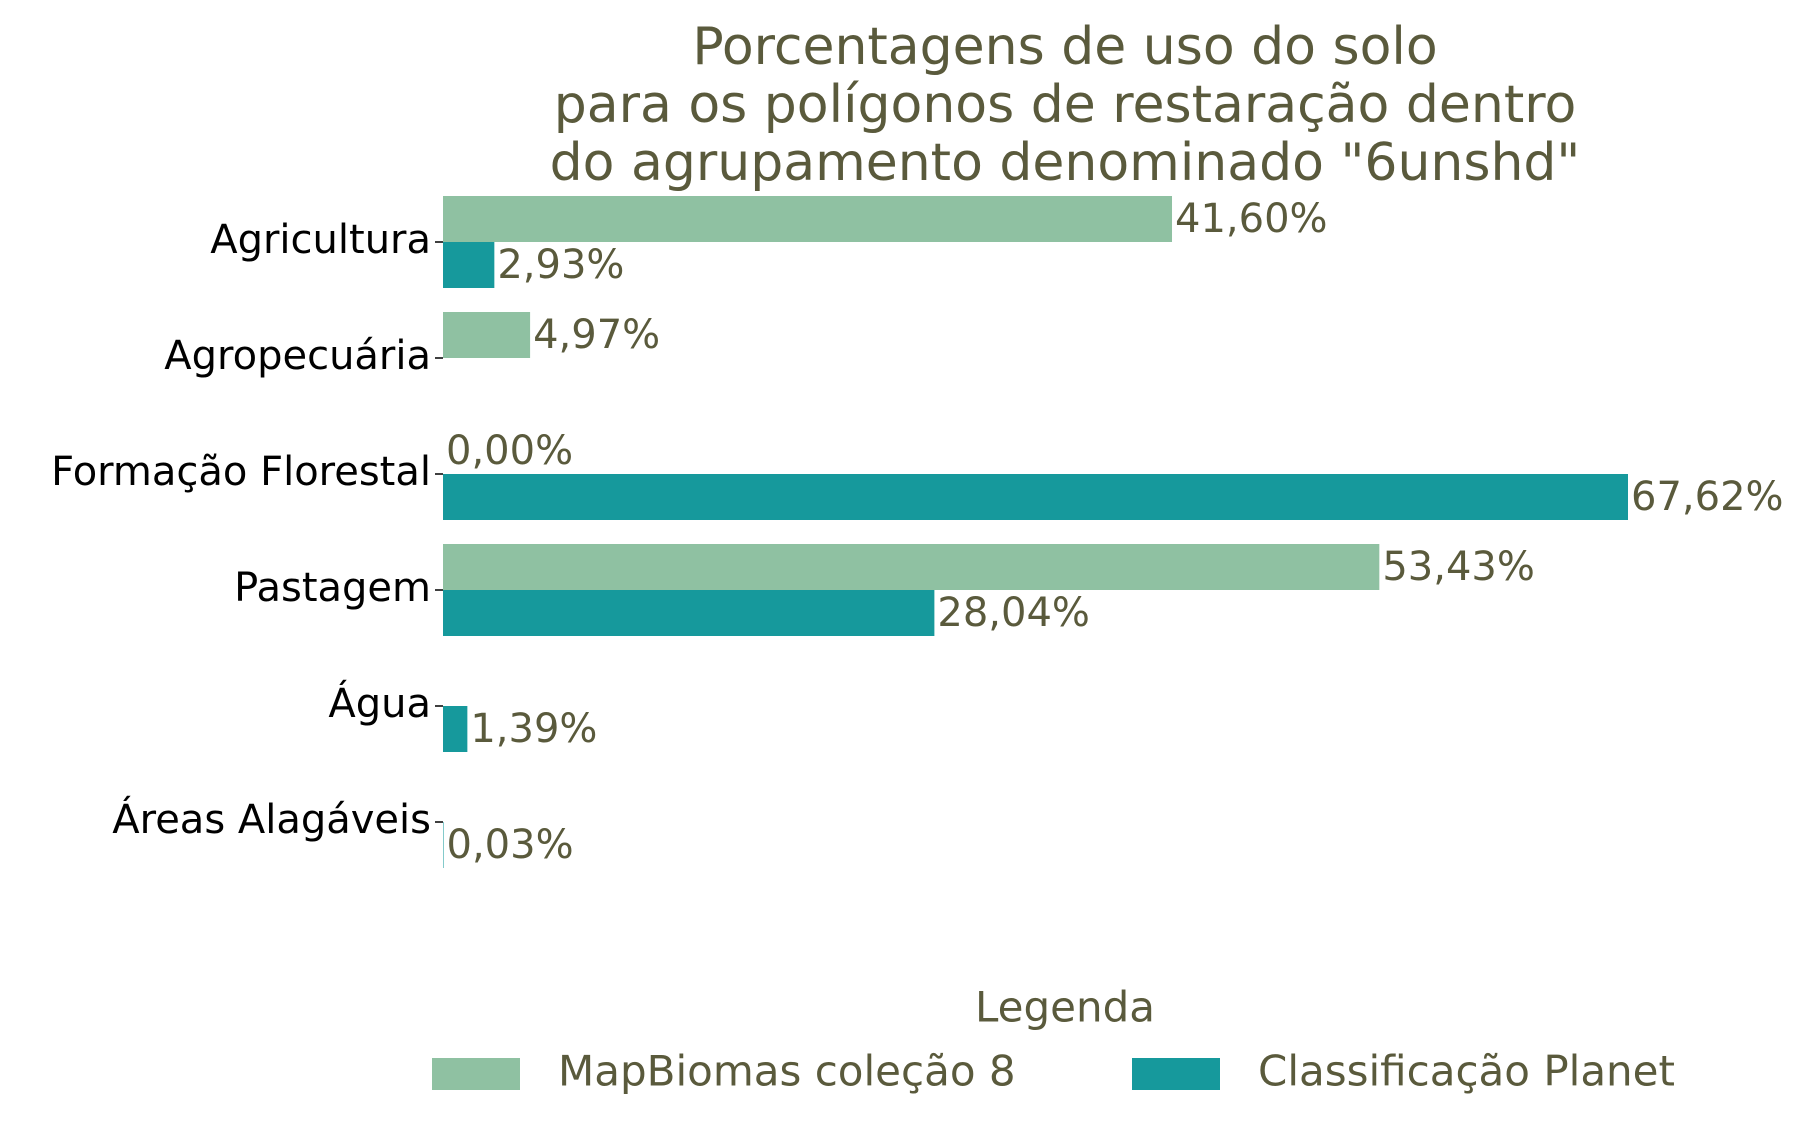  I want to click on data-label: 53,43%, so click(1458, 567).